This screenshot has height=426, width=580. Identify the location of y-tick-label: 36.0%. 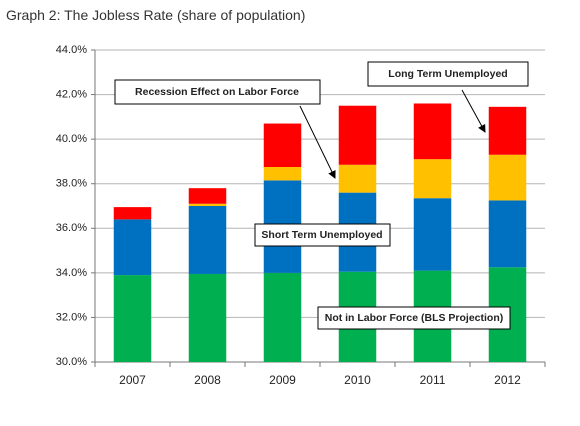
(71, 228).